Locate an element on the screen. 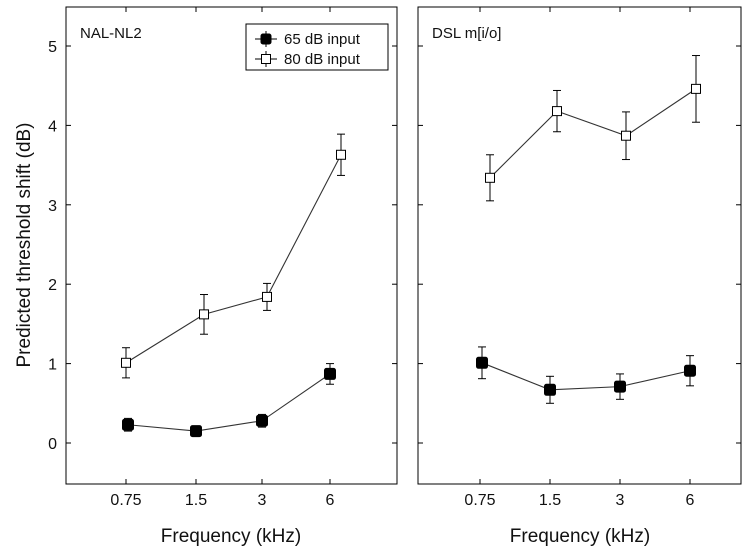 This screenshot has width=745, height=551. legend-label-65: 65 dB input is located at coordinates (322, 39).